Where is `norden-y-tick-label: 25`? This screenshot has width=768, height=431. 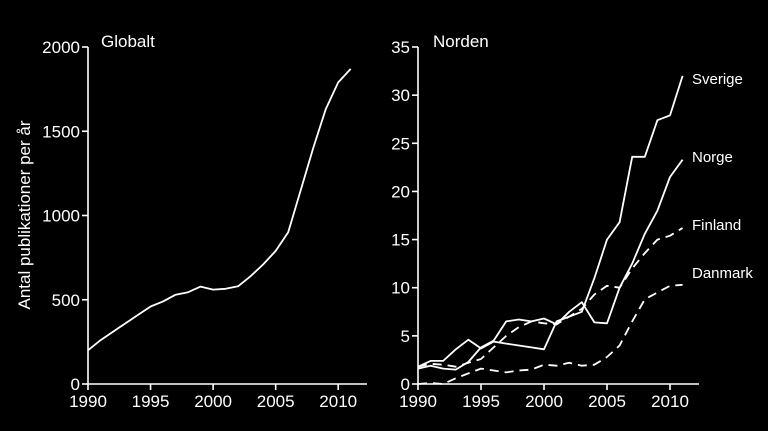 norden-y-tick-label: 25 is located at coordinates (400, 143).